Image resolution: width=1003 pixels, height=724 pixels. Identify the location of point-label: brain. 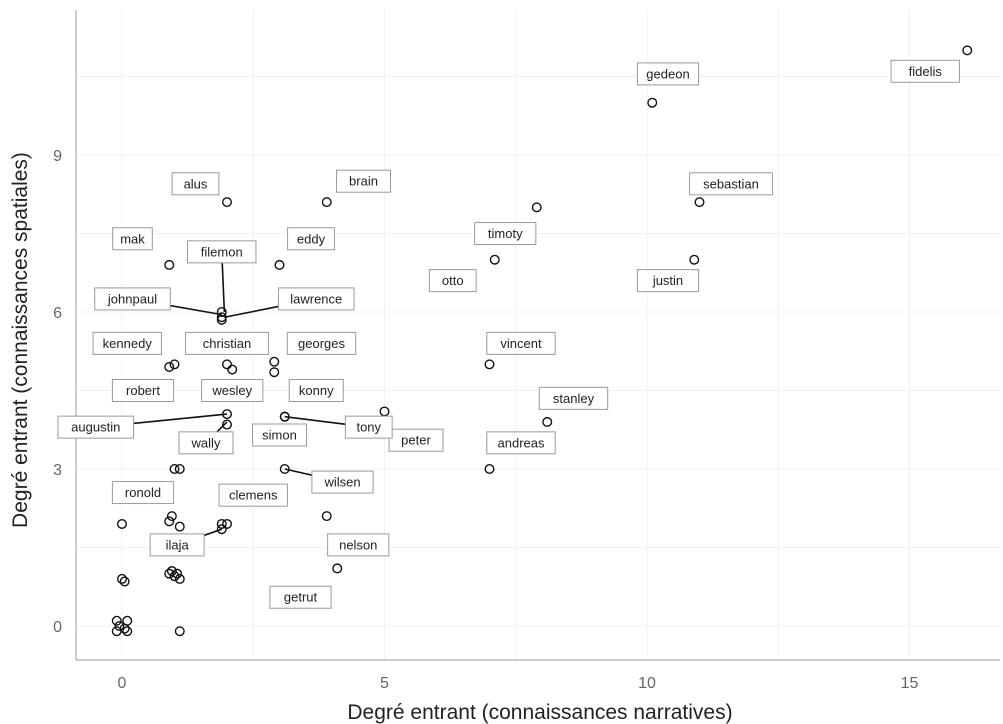
(363, 181).